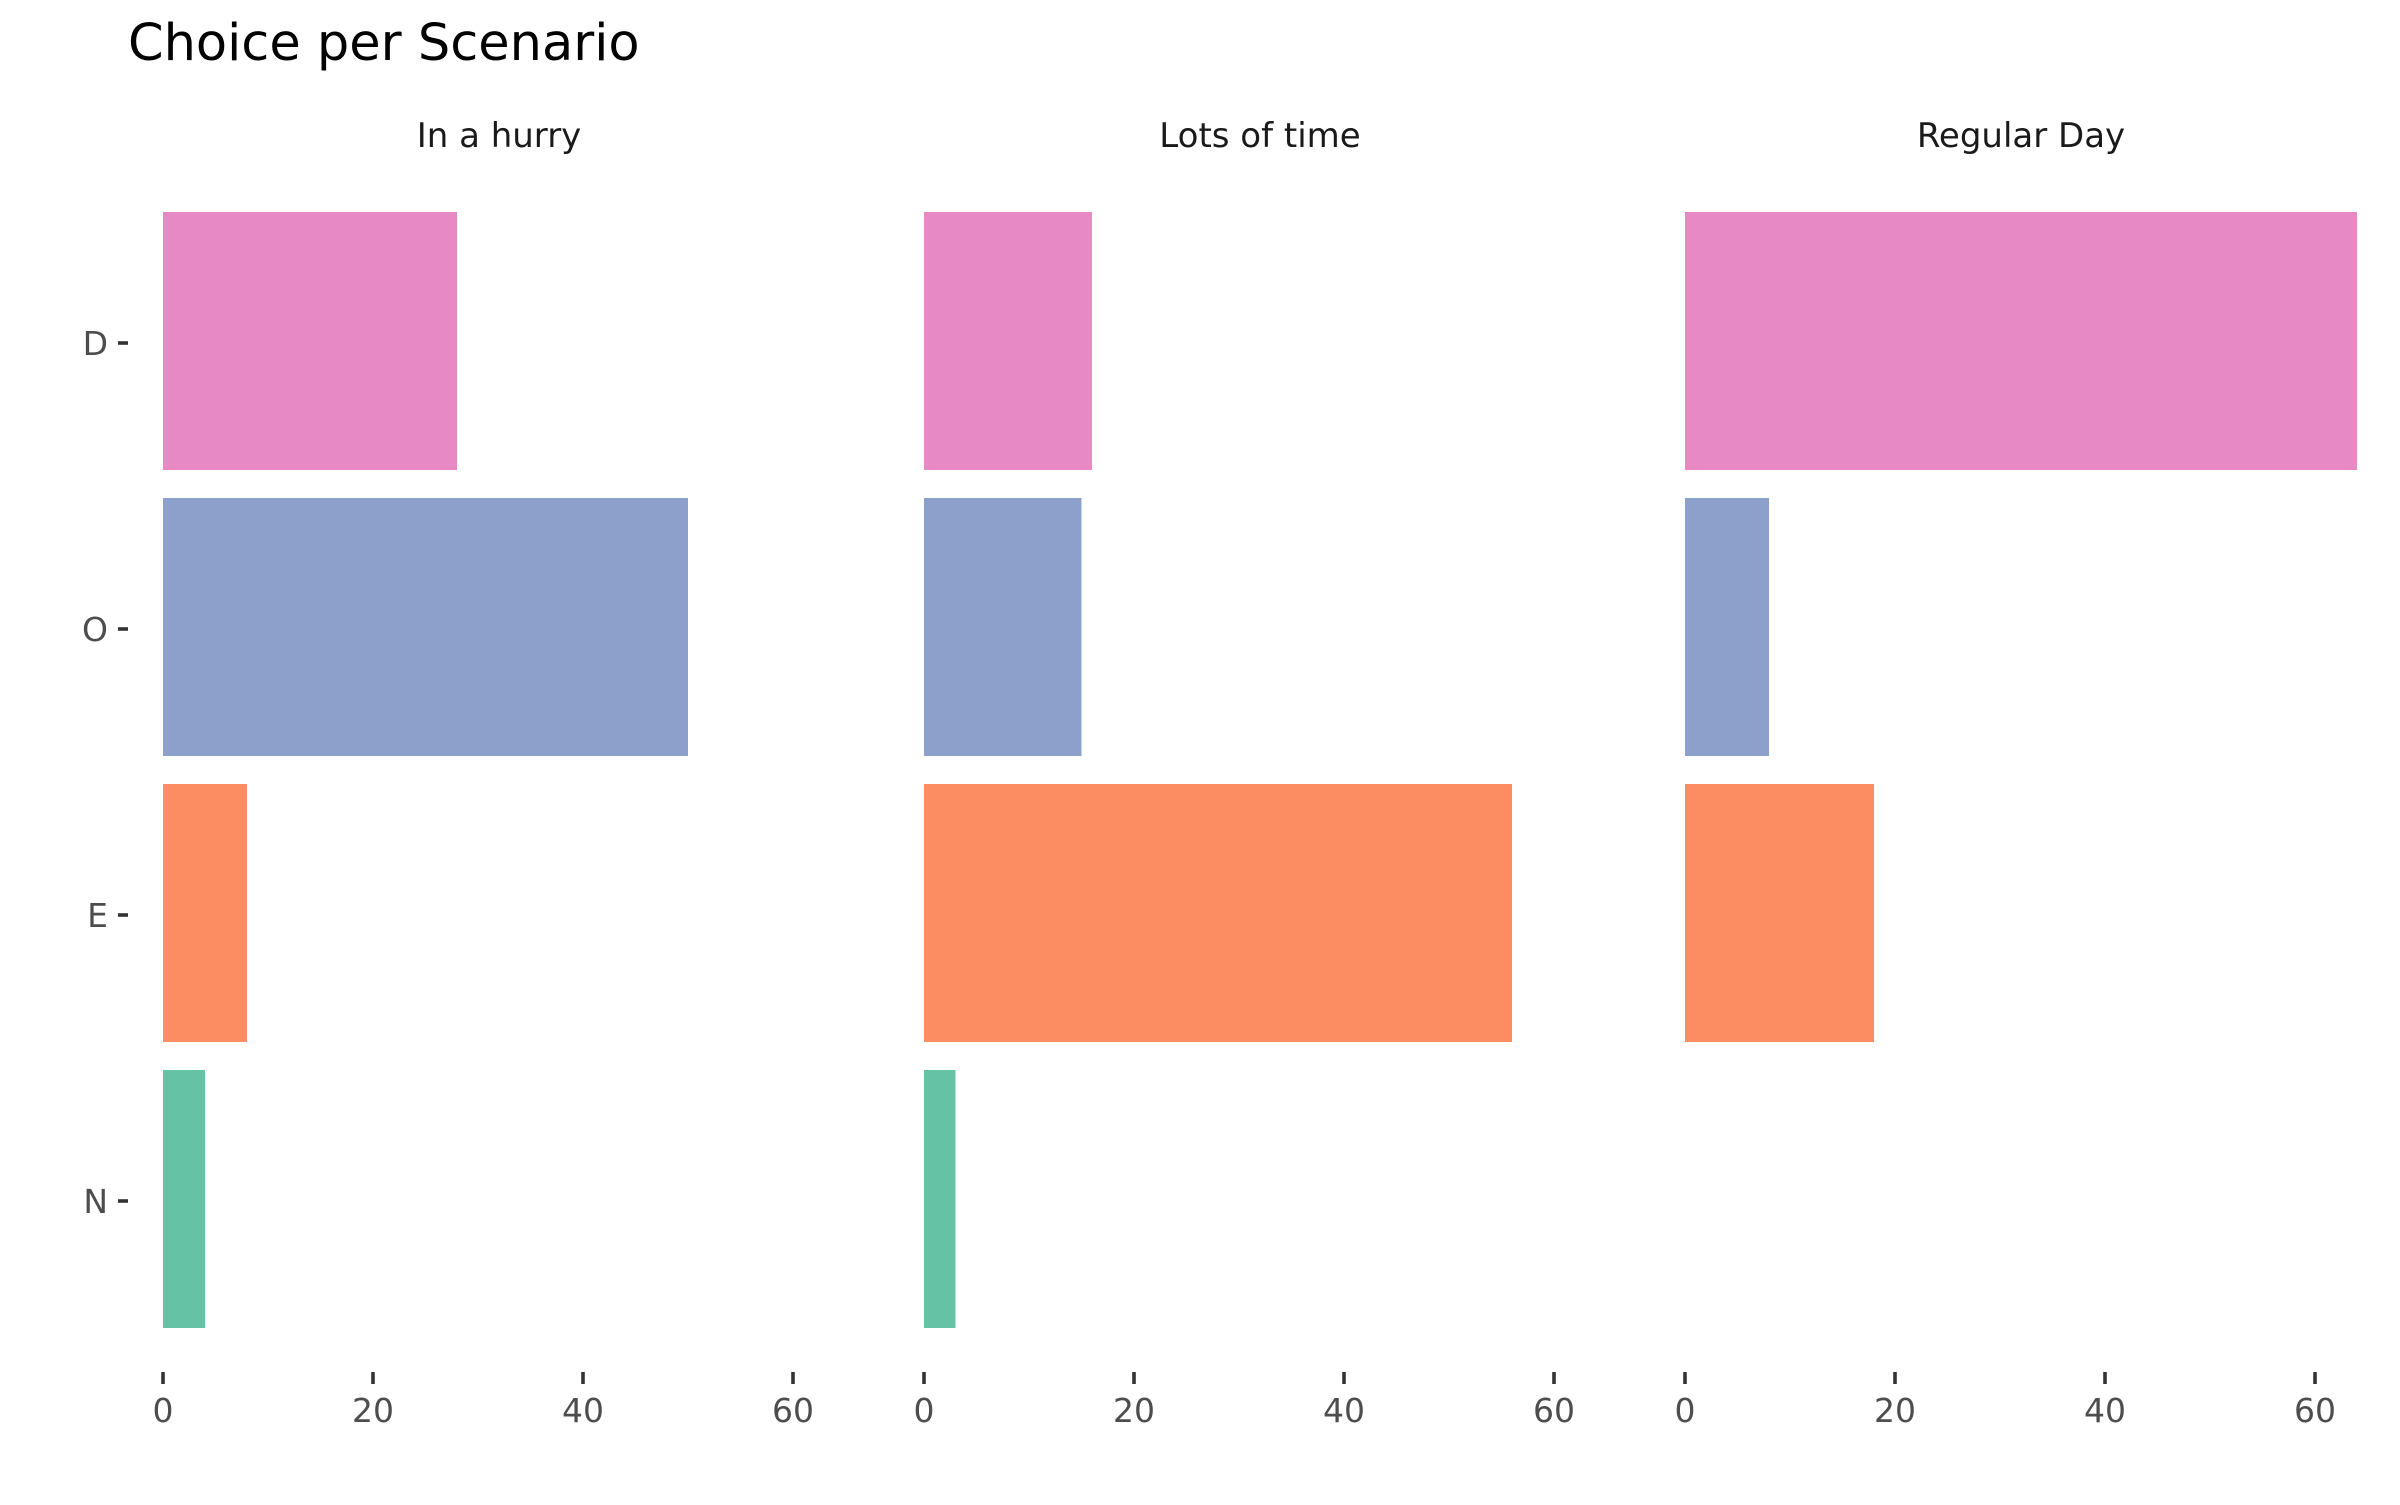 The width and height of the screenshot is (2400, 1505). I want to click on bar-in-a-hurry-e, so click(205, 913).